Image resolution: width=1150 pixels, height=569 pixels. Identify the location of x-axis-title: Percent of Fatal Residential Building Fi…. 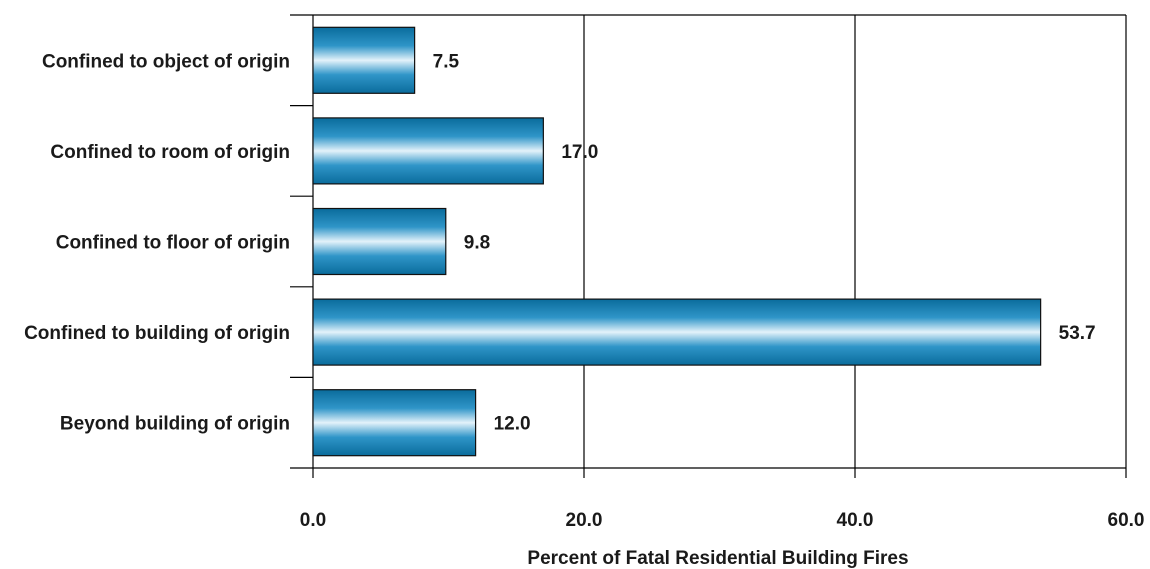
(717, 558).